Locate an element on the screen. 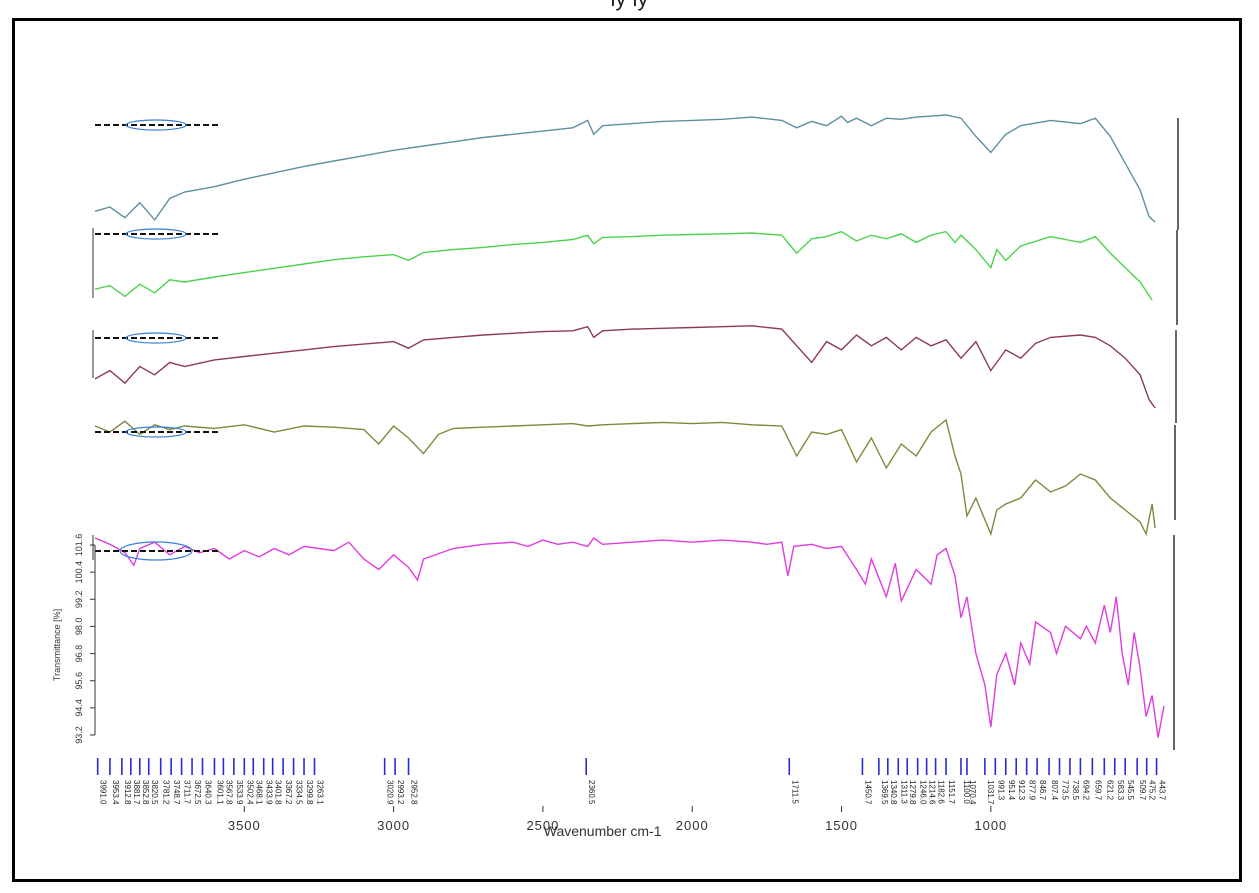 The width and height of the screenshot is (1259, 893). peak-label: 3672.5 is located at coordinates (197, 792).